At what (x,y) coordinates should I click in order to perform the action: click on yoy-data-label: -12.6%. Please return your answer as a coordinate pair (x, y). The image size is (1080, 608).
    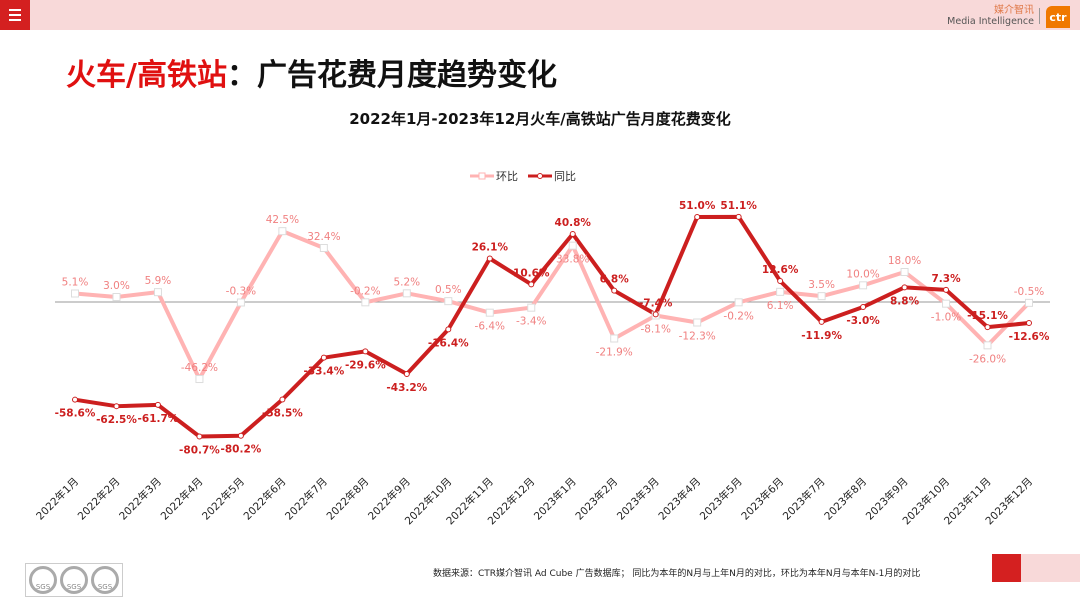
    Looking at the image, I should click on (1029, 337).